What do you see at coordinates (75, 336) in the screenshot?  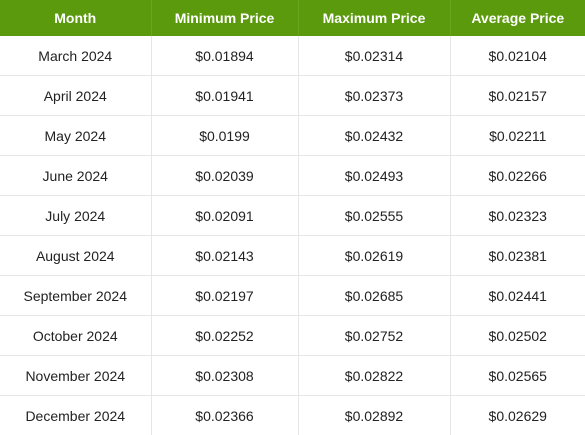 I see `cell-month: October 2024` at bounding box center [75, 336].